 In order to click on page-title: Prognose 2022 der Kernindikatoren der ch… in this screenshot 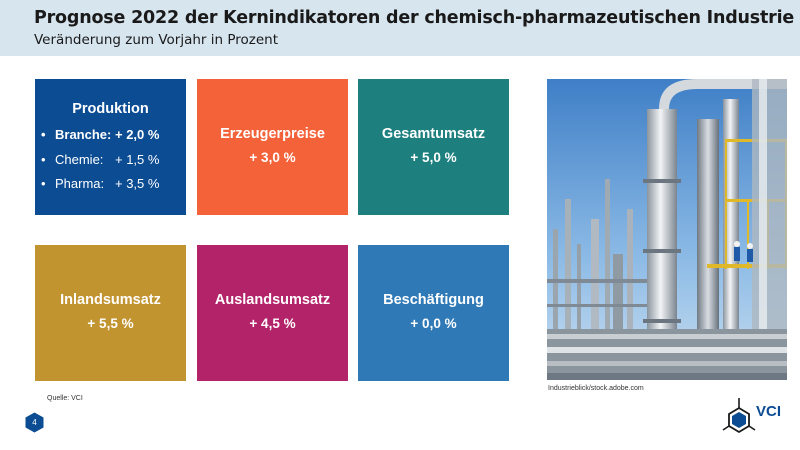, I will do `click(414, 18)`.